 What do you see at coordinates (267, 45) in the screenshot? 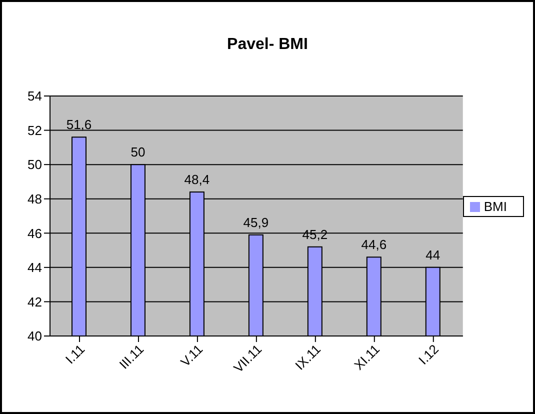
I see `chart-title: Pavel- BMI` at bounding box center [267, 45].